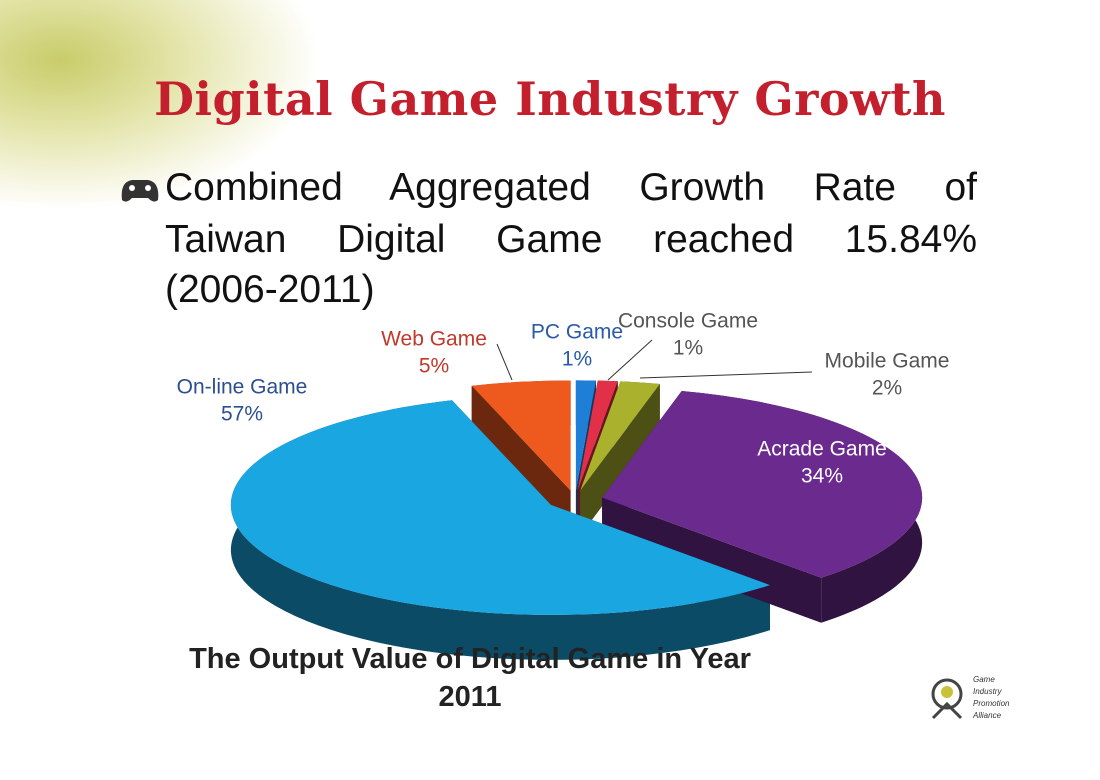 The height and width of the screenshot is (780, 1100). I want to click on value-label: 57%, so click(242, 414).